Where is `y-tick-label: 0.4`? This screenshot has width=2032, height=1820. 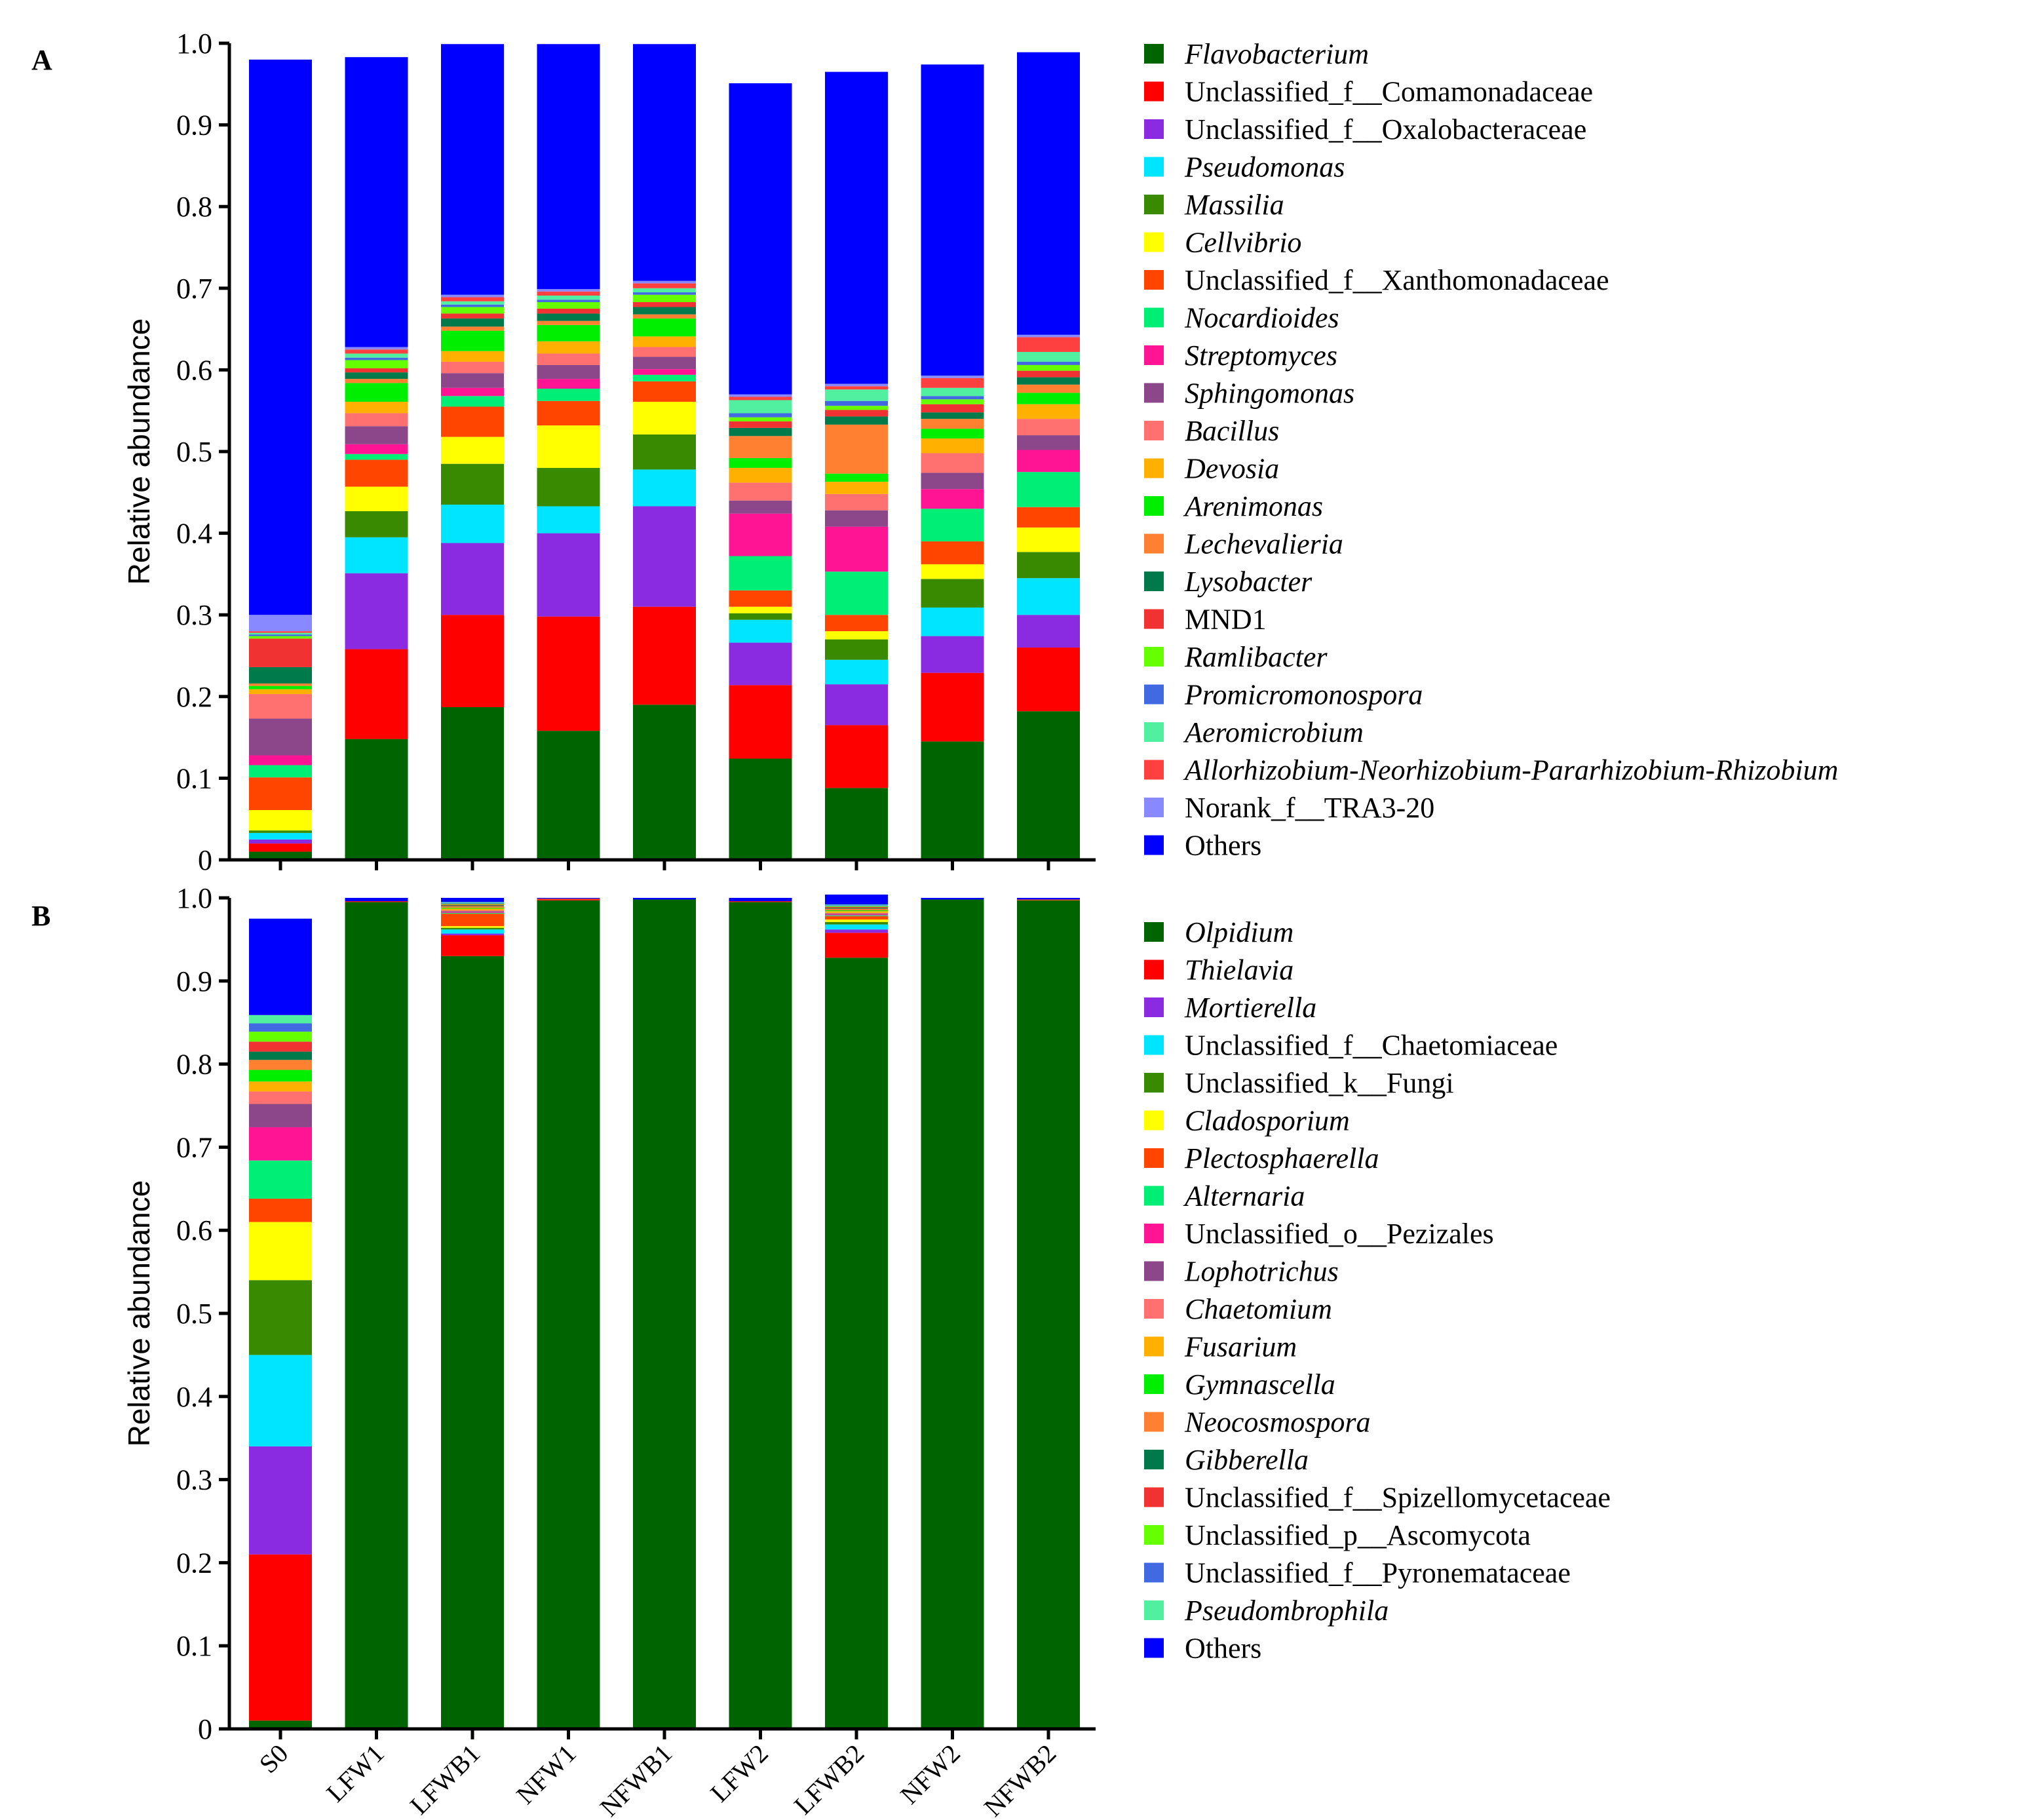 y-tick-label: 0.4 is located at coordinates (194, 534).